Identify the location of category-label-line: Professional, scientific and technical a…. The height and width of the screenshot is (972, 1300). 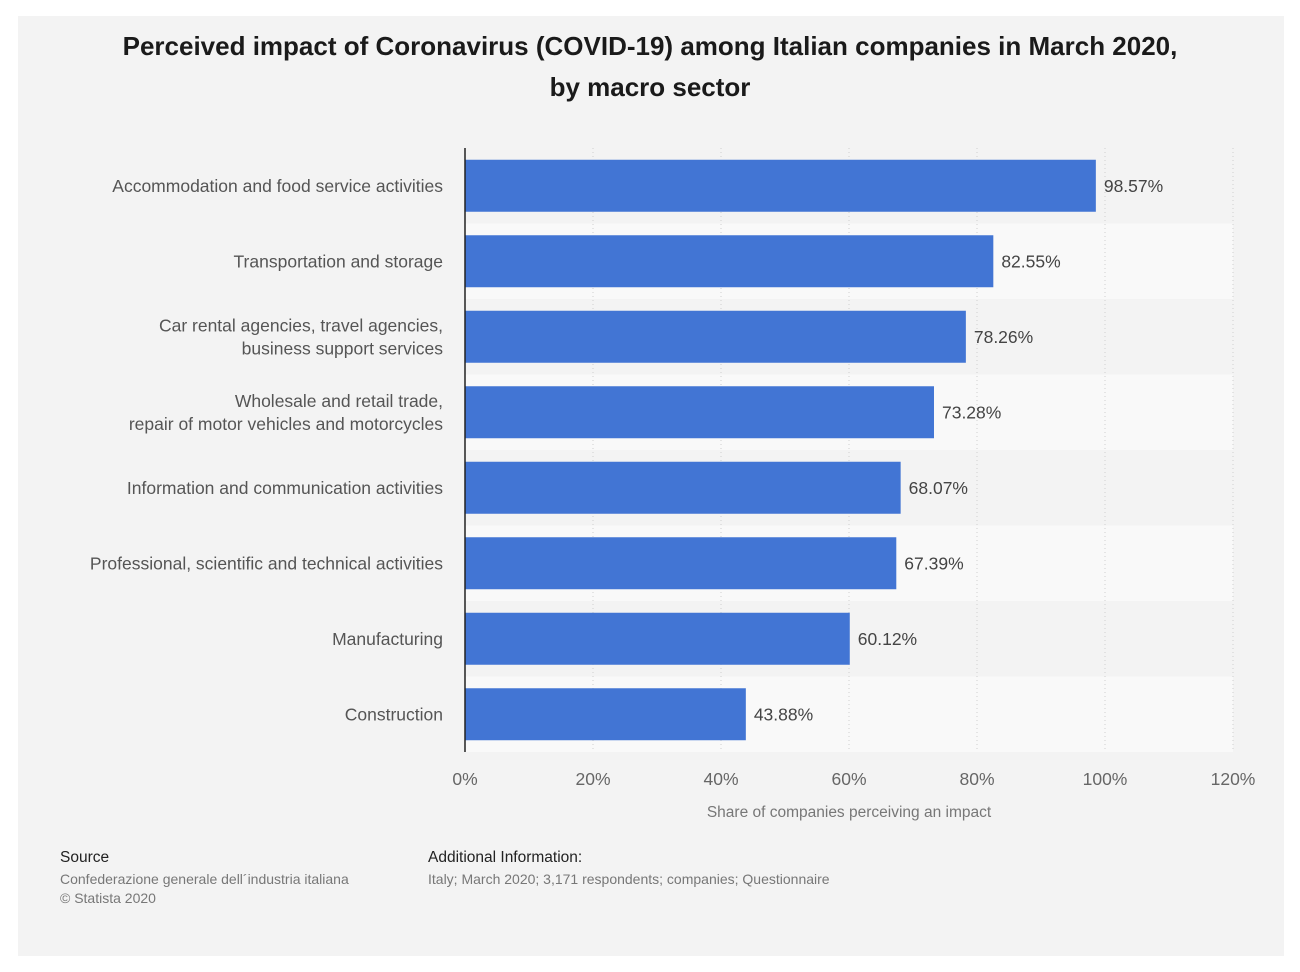
(266, 563).